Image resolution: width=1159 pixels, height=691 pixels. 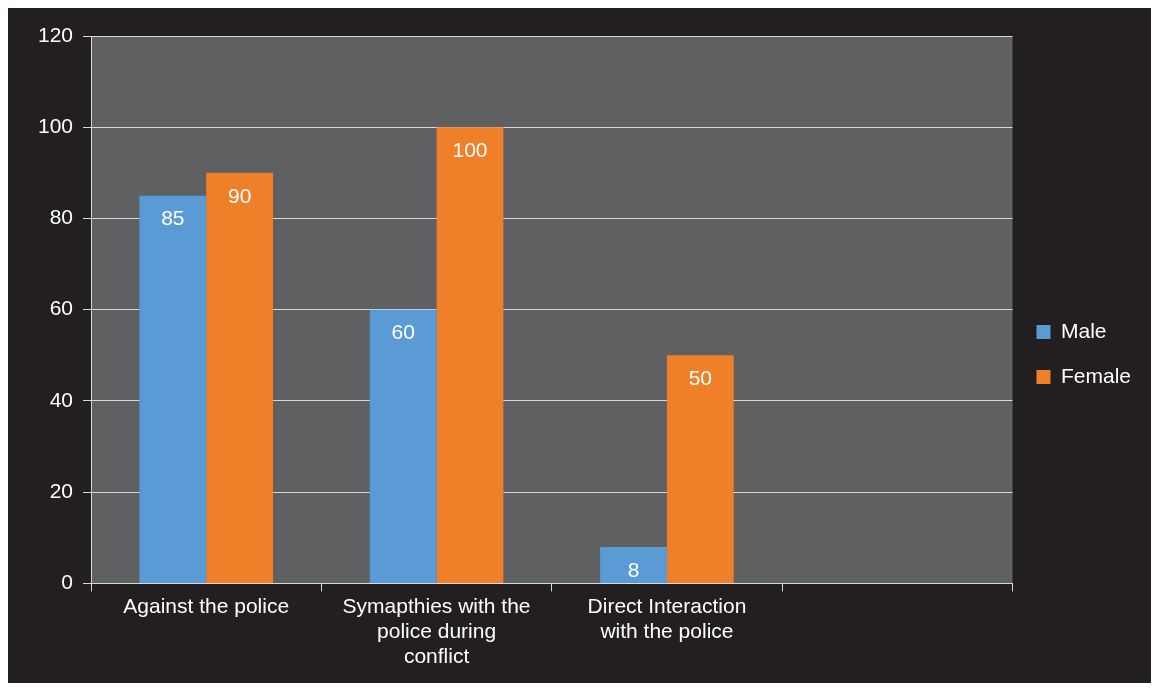 I want to click on y-tick-label: 60, so click(x=61, y=308).